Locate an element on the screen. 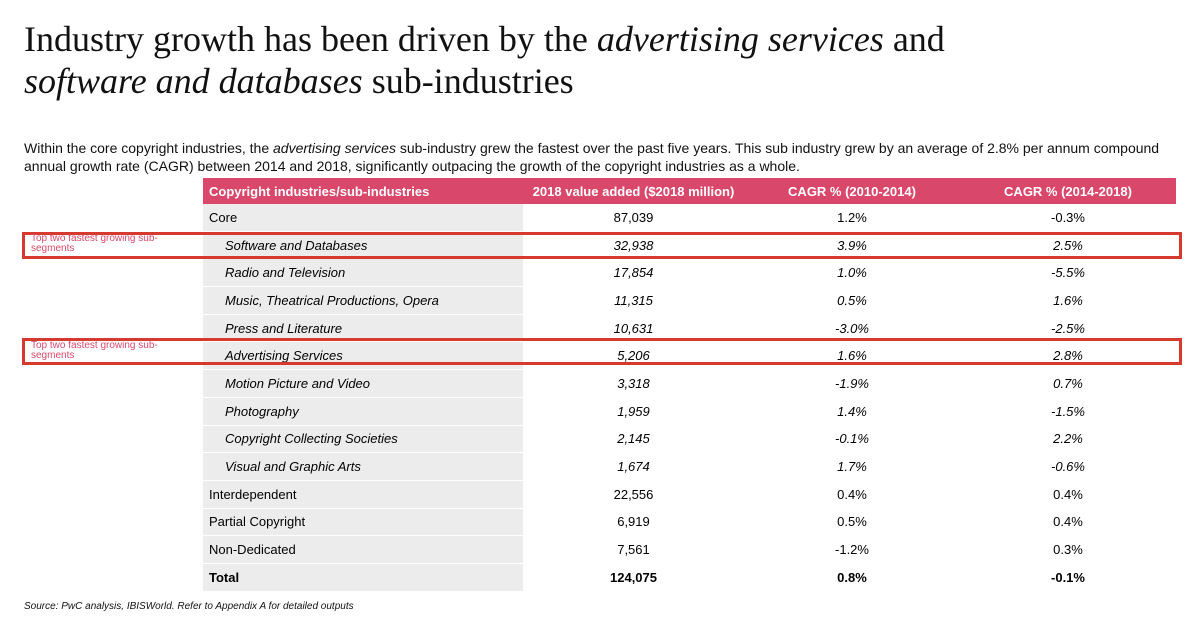 Image resolution: width=1200 pixels, height=619 pixels. table-row: Partial Copyright 6,919 0.5% 0.4% is located at coordinates (689, 522).